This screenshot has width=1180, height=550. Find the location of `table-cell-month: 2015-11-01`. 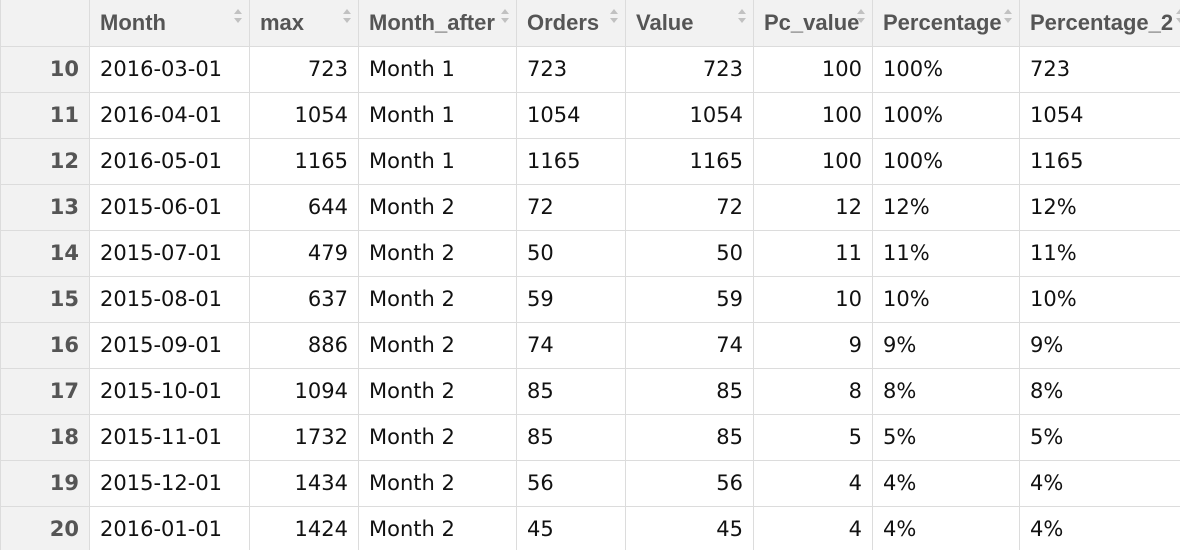

table-cell-month: 2015-11-01 is located at coordinates (169, 437).